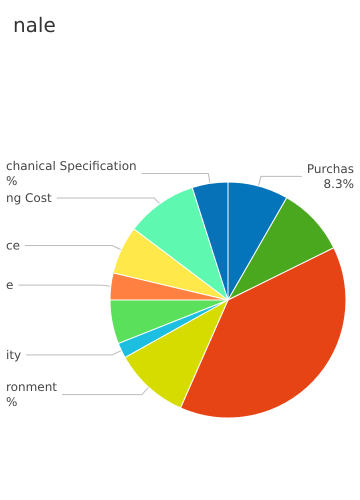  Describe the element at coordinates (71, 166) in the screenshot. I see `slice-label: chanical Specification` at that location.